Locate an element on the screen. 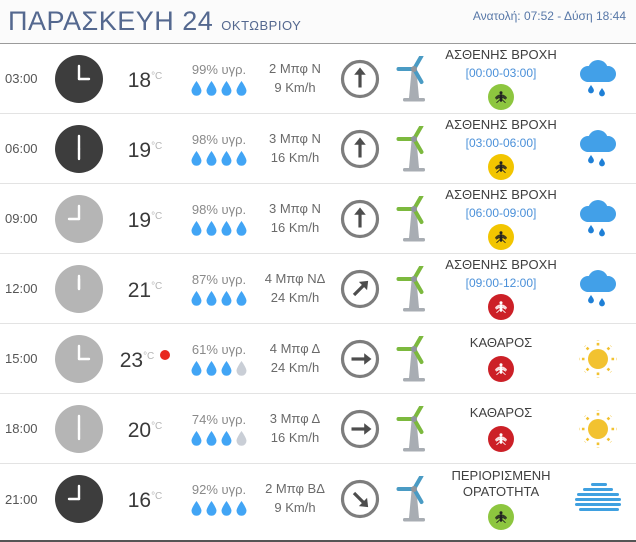 This screenshot has width=636, height=542. temperature-value: 21 is located at coordinates (139, 290).